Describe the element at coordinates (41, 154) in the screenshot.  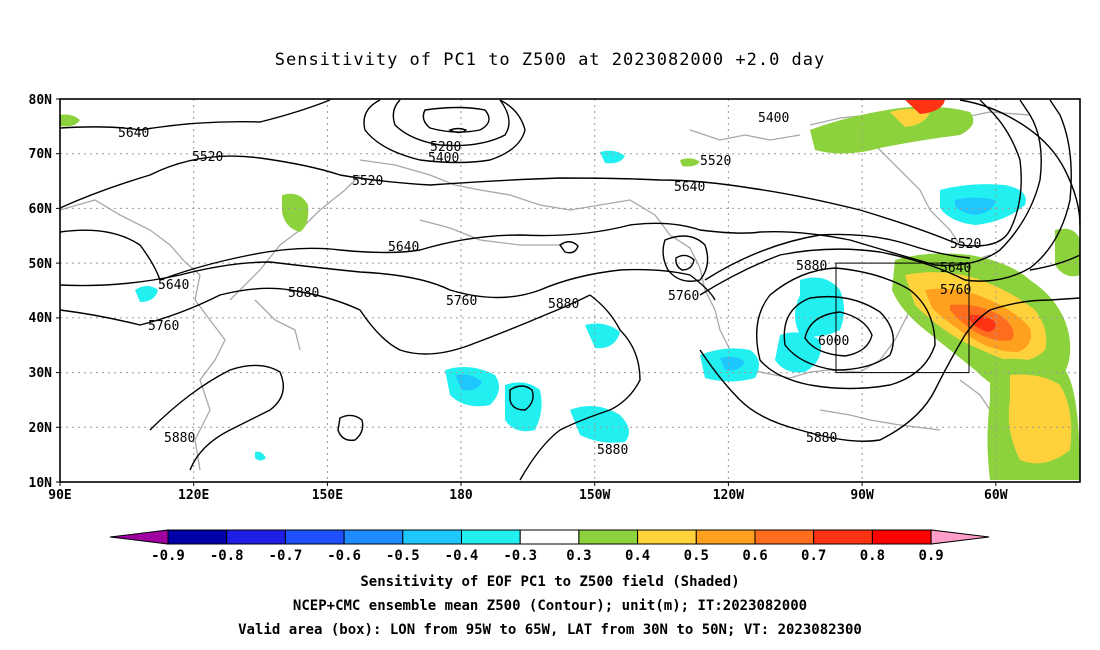
I see `lat-label: 70N` at that location.